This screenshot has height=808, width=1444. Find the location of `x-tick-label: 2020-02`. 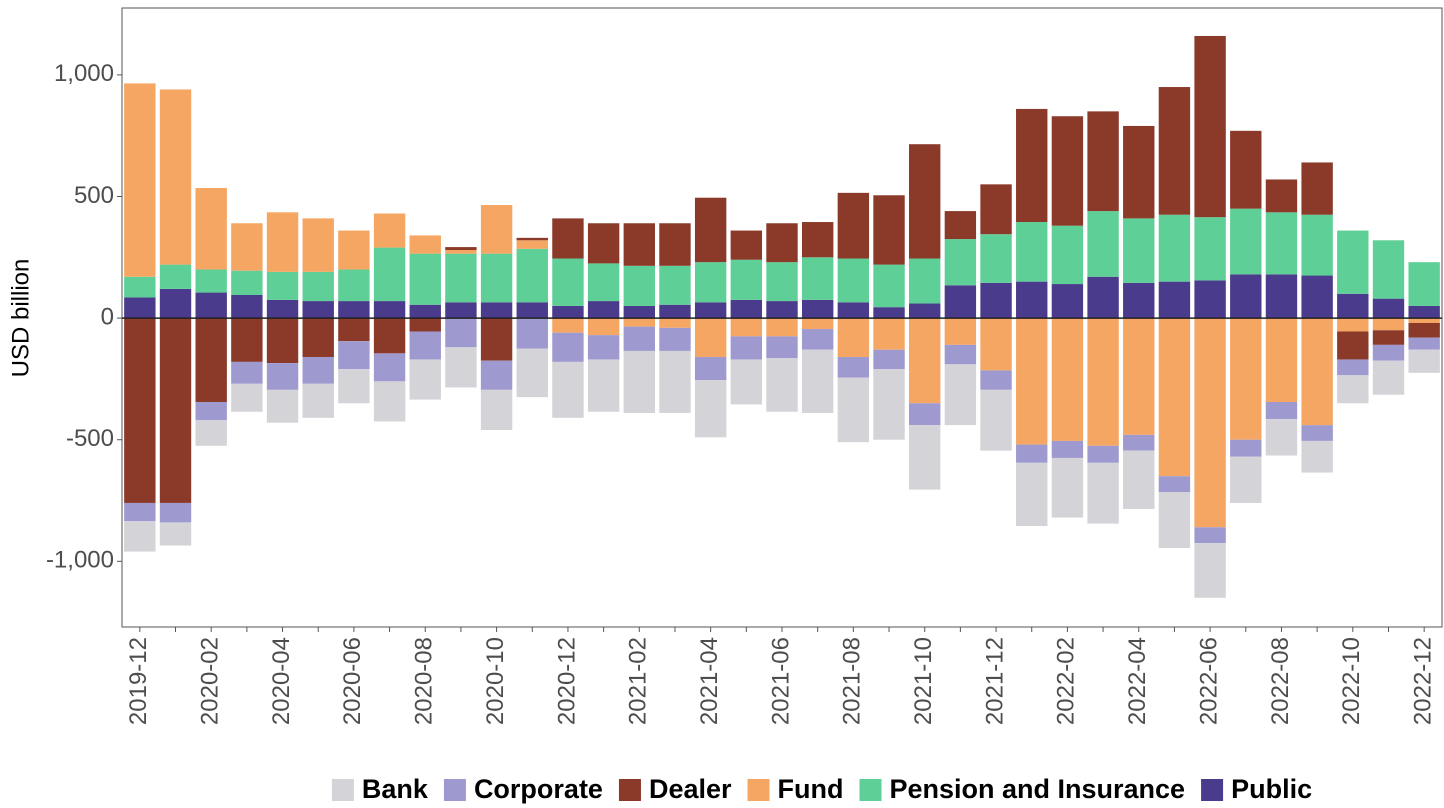

x-tick-label: 2020-02 is located at coordinates (210, 681).